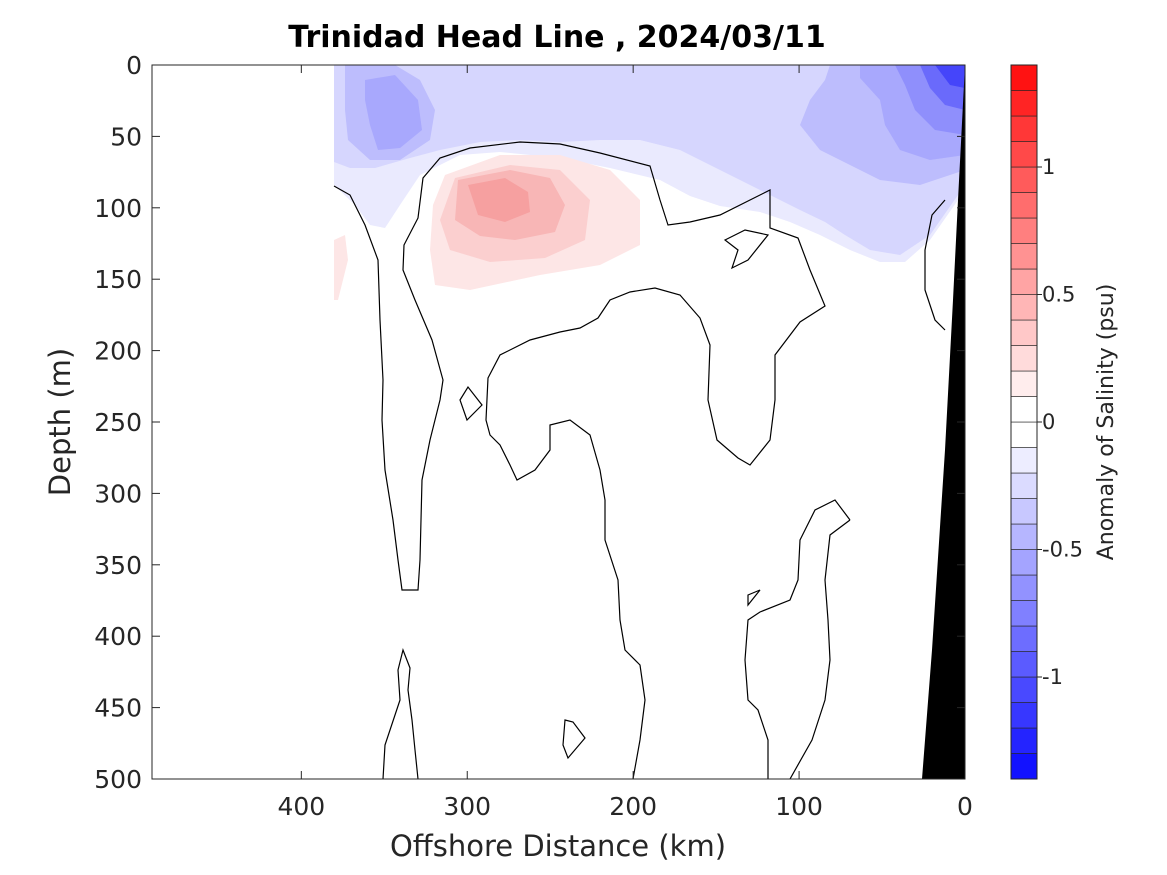  Describe the element at coordinates (1106, 422) in the screenshot. I see `colorbar-title: Anomaly of Salinity (psu)` at that location.